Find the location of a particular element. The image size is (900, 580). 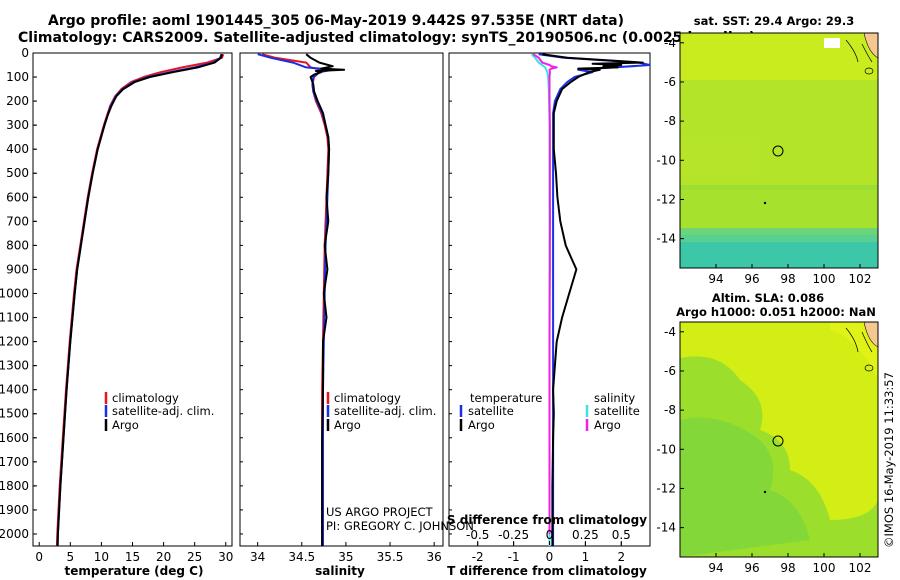

sla-island is located at coordinates (869, 368).